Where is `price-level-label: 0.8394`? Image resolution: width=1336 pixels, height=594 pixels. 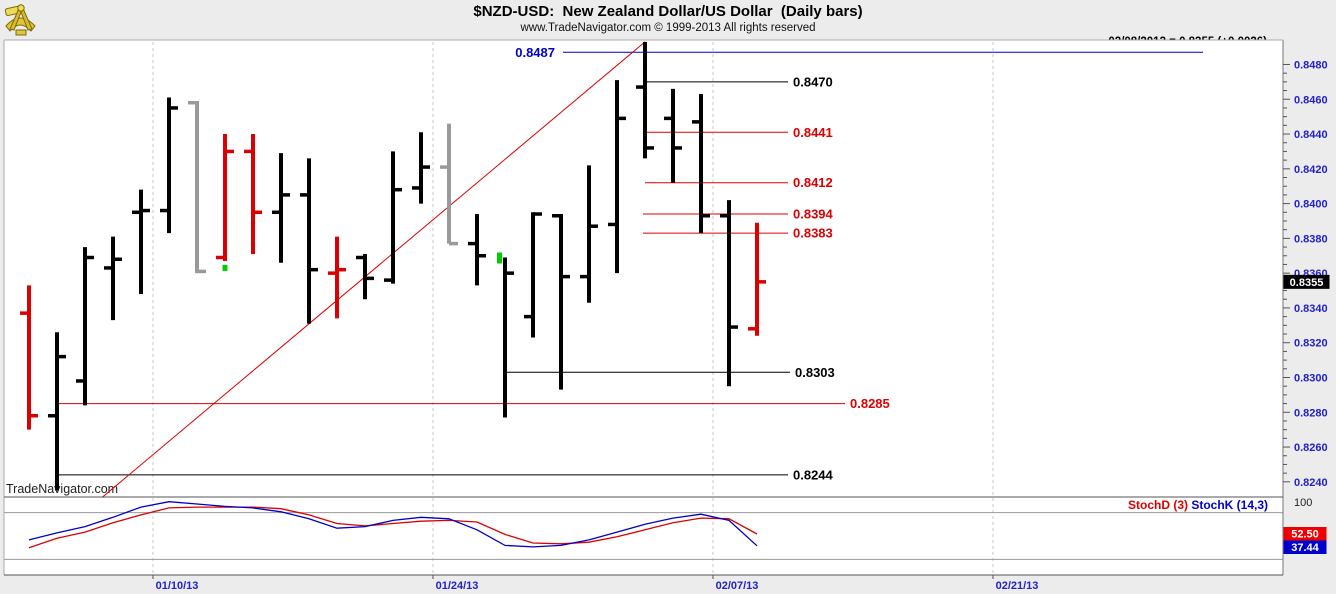
price-level-label: 0.8394 is located at coordinates (813, 214).